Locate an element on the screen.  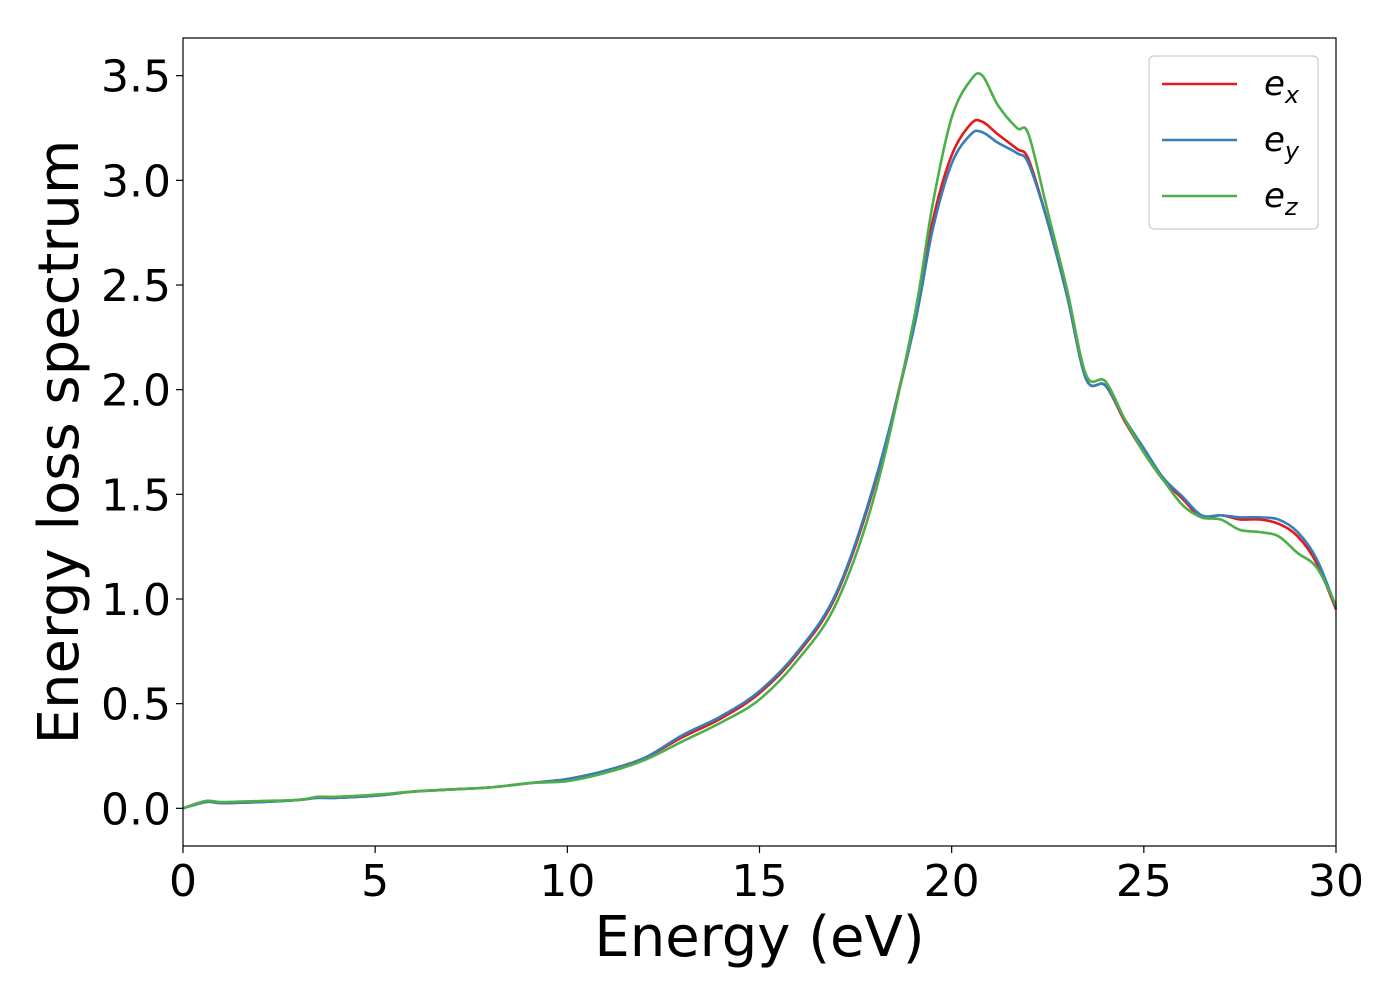
x-tick-label: 5 is located at coordinates (375, 881).